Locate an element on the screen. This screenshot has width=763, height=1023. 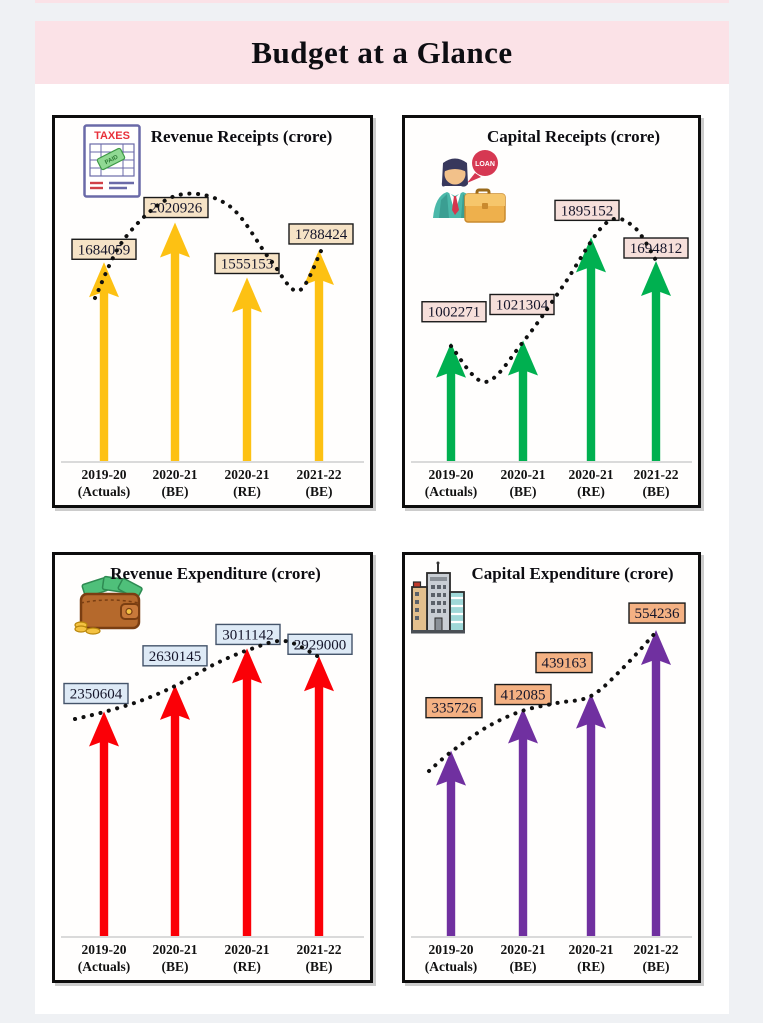
value-label: 412085 is located at coordinates (523, 696).